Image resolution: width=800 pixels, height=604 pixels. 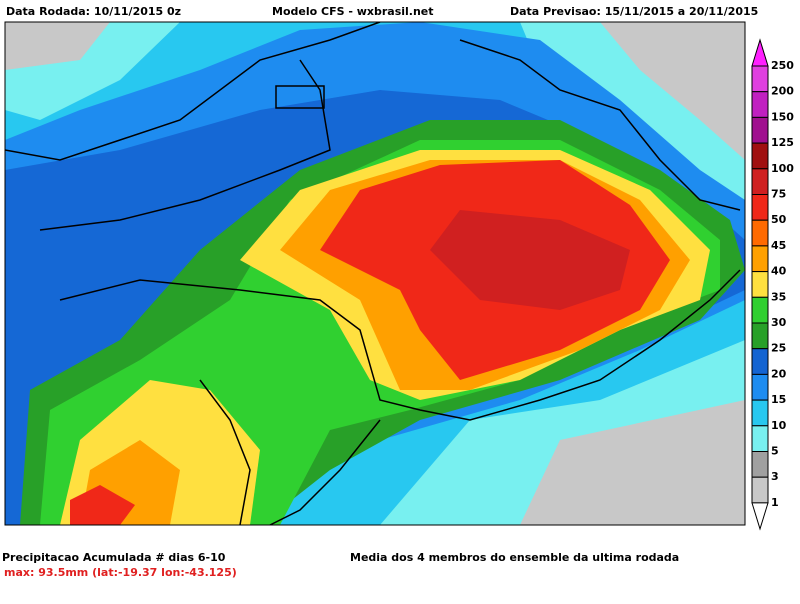 What do you see at coordinates (778, 399) in the screenshot?
I see `colorbar-label: 15` at bounding box center [778, 399].